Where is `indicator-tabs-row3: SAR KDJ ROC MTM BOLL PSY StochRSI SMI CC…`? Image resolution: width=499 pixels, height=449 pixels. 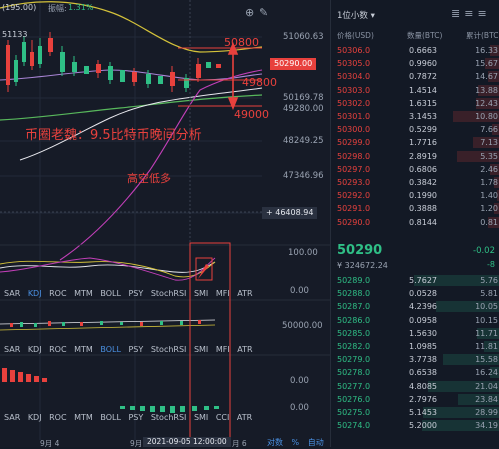 indicator-tabs-row3: SAR KDJ ROC MTM BOLL PSY StochRSI SMI CC… is located at coordinates (128, 417).